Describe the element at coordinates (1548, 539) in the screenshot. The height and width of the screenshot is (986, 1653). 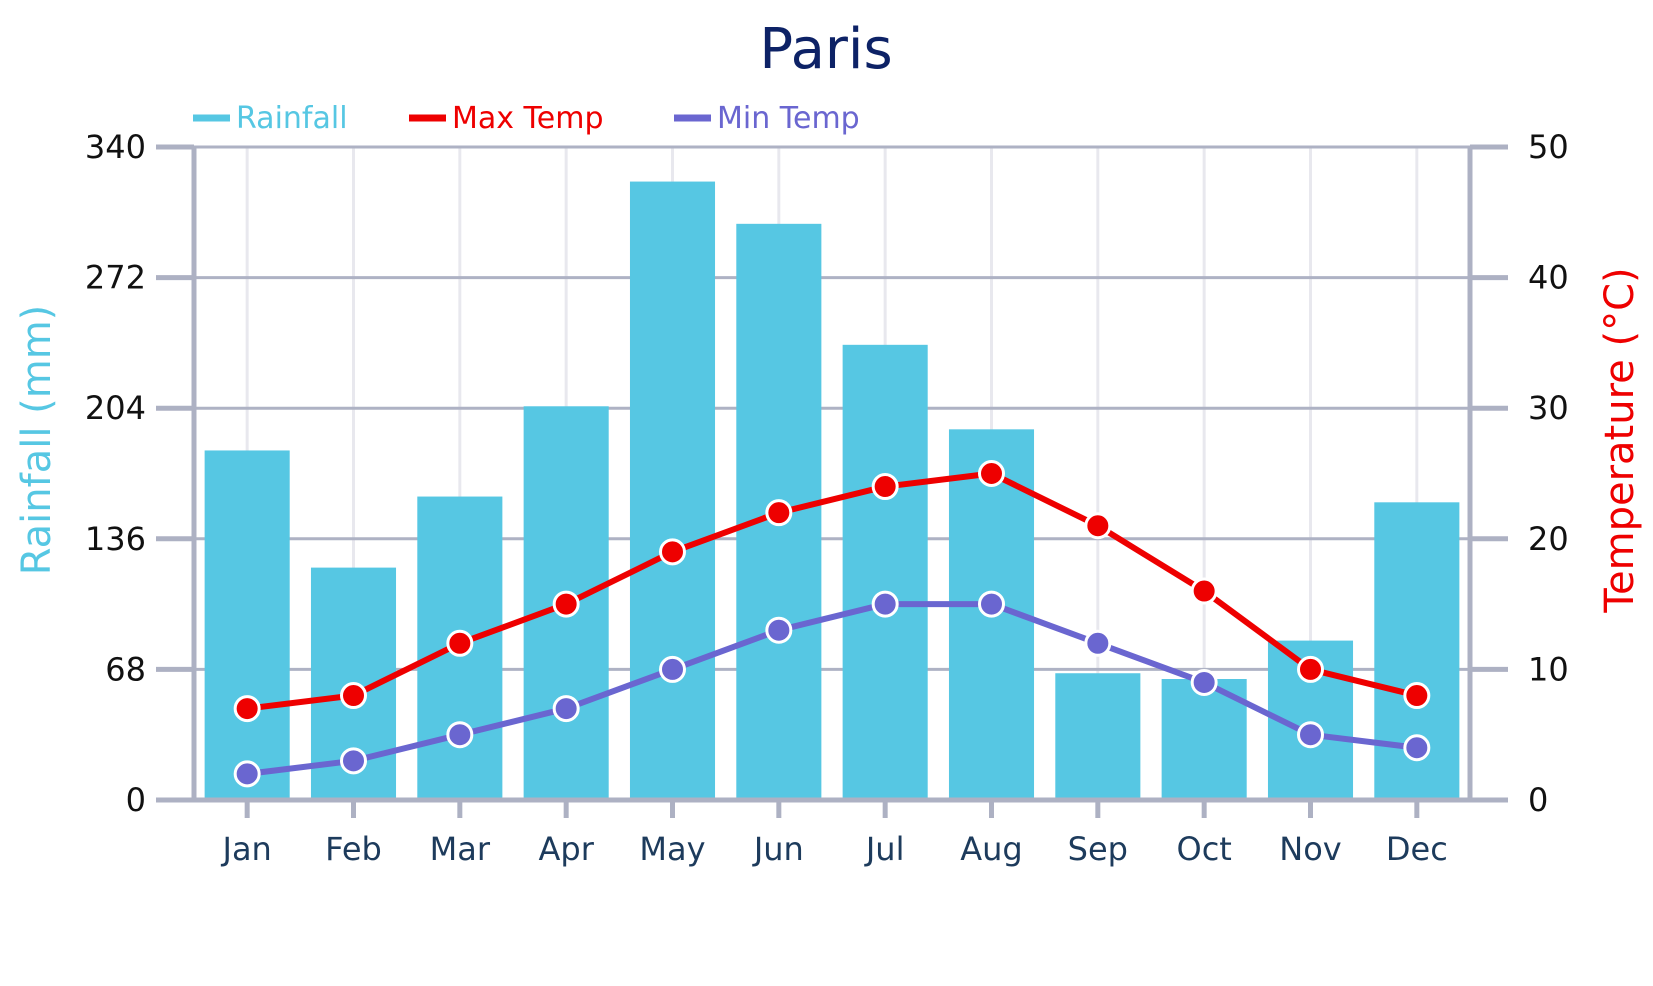
I see `right-tick-label: 20` at that location.